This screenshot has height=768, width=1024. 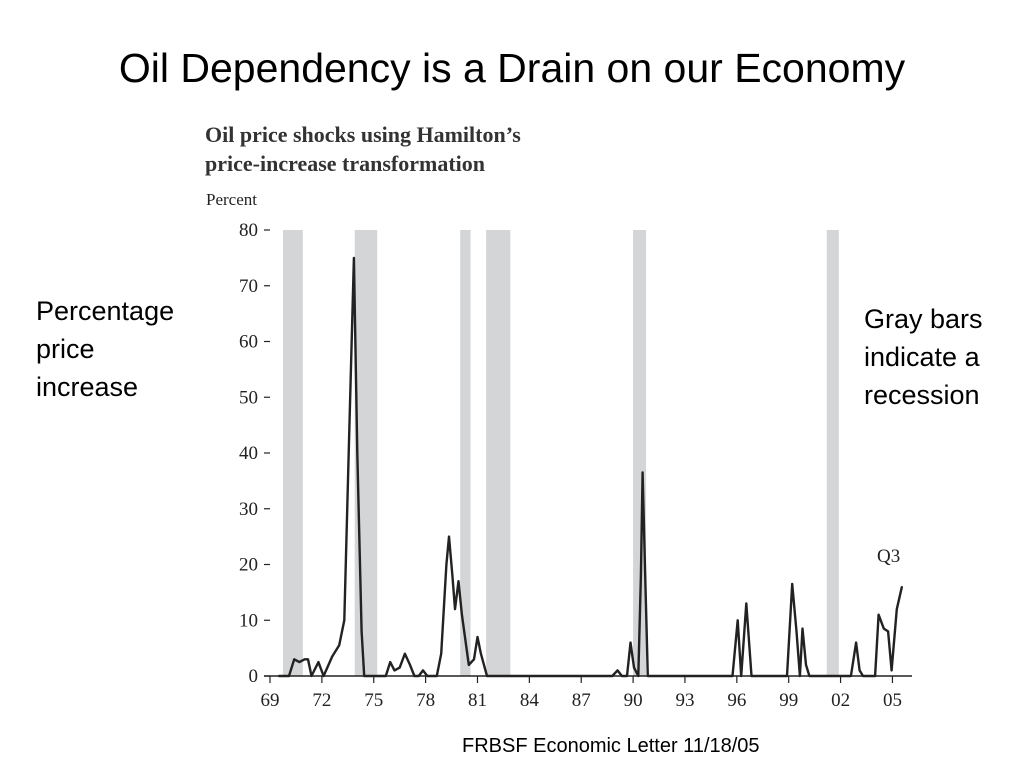 I want to click on x-tick-label-99: 99, so click(x=788, y=700).